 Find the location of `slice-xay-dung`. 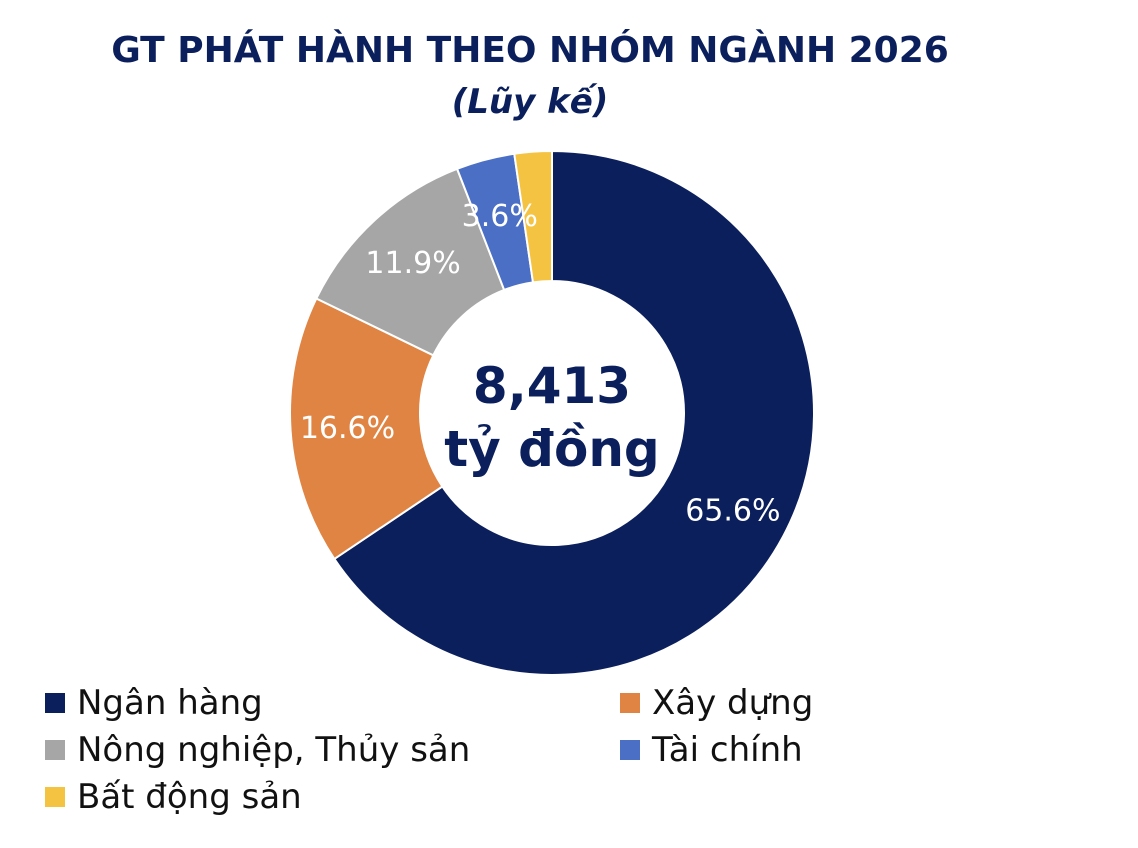

slice-xay-dung is located at coordinates (366, 429).